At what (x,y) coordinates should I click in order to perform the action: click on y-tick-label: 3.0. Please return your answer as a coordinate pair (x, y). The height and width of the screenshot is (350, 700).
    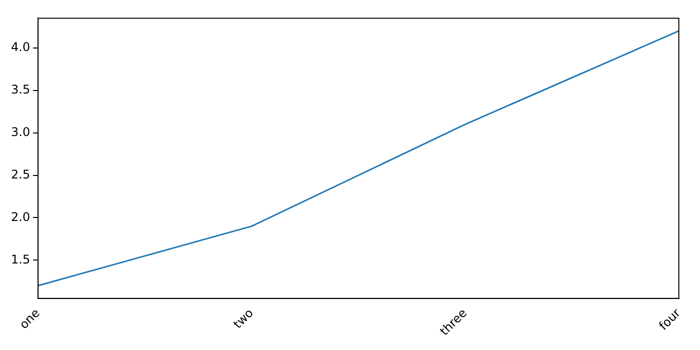
    Looking at the image, I should click on (20, 131).